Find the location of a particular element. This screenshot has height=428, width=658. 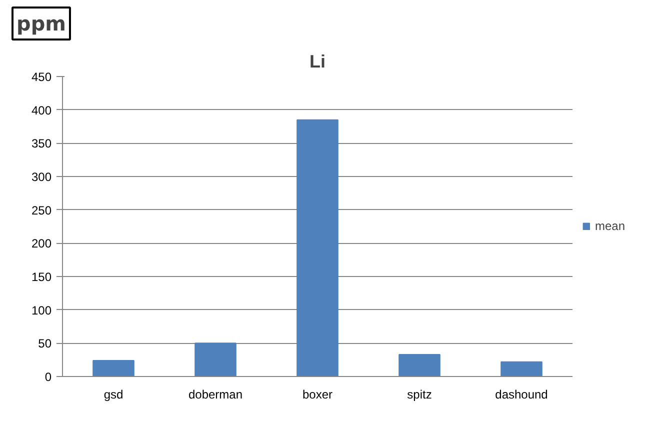

x-tick-label: spitz is located at coordinates (419, 395).